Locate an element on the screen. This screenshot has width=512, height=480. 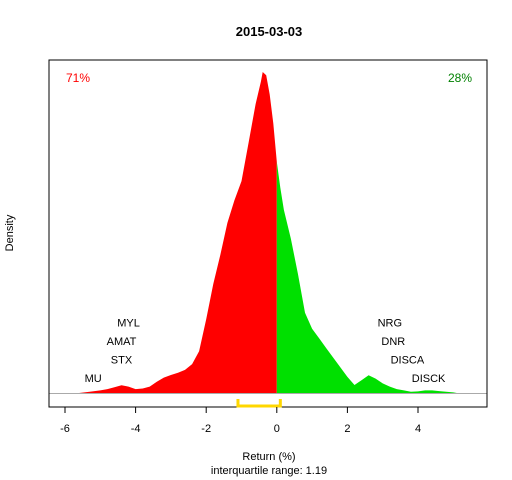
x-axis-ticks: -6 -4 -2 0 2 4 is located at coordinates (240, 421).